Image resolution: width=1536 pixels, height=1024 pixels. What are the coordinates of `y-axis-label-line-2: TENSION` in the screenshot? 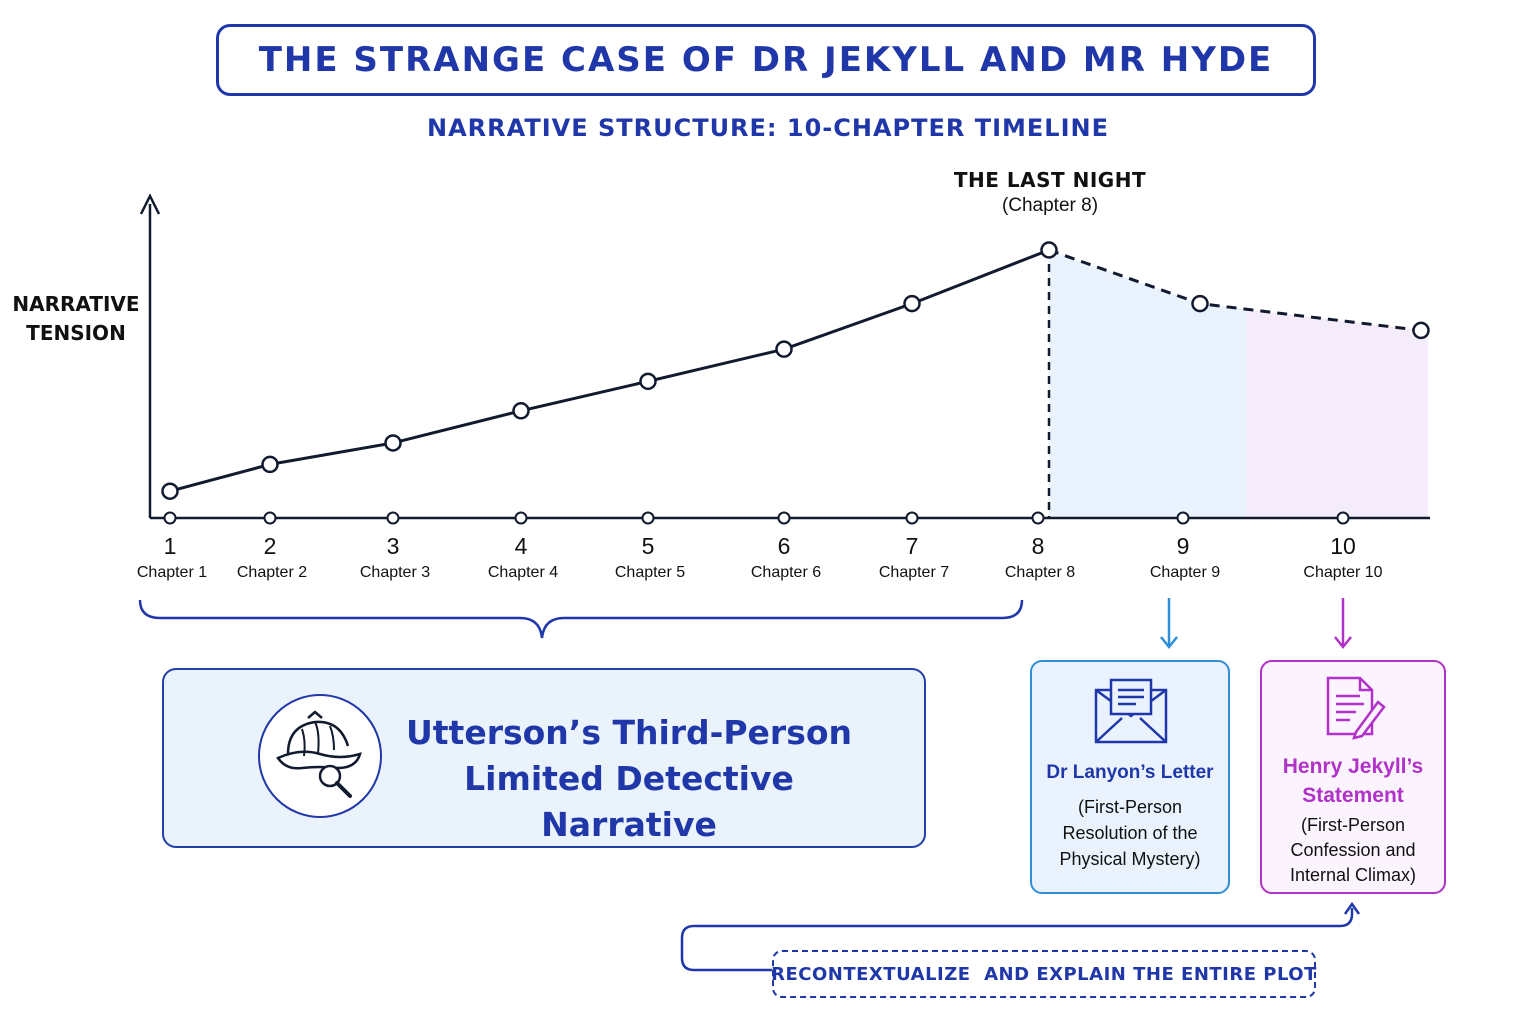 It's located at (76, 333).